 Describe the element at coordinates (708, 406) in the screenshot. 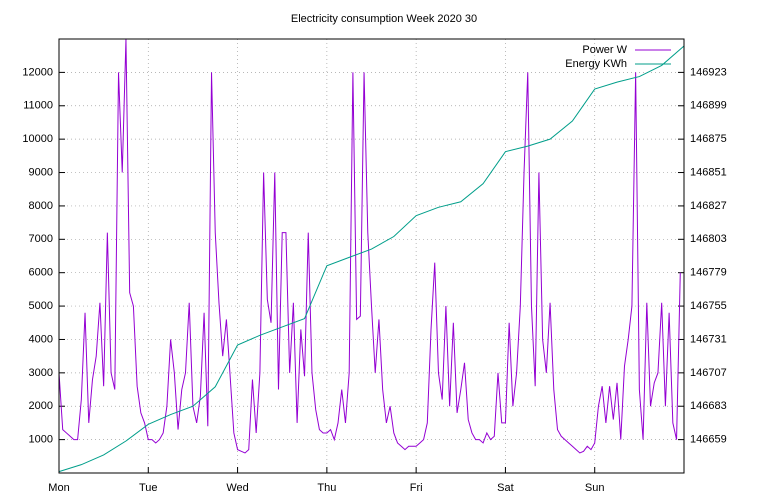

I see `y2-tick-label: 146683` at that location.